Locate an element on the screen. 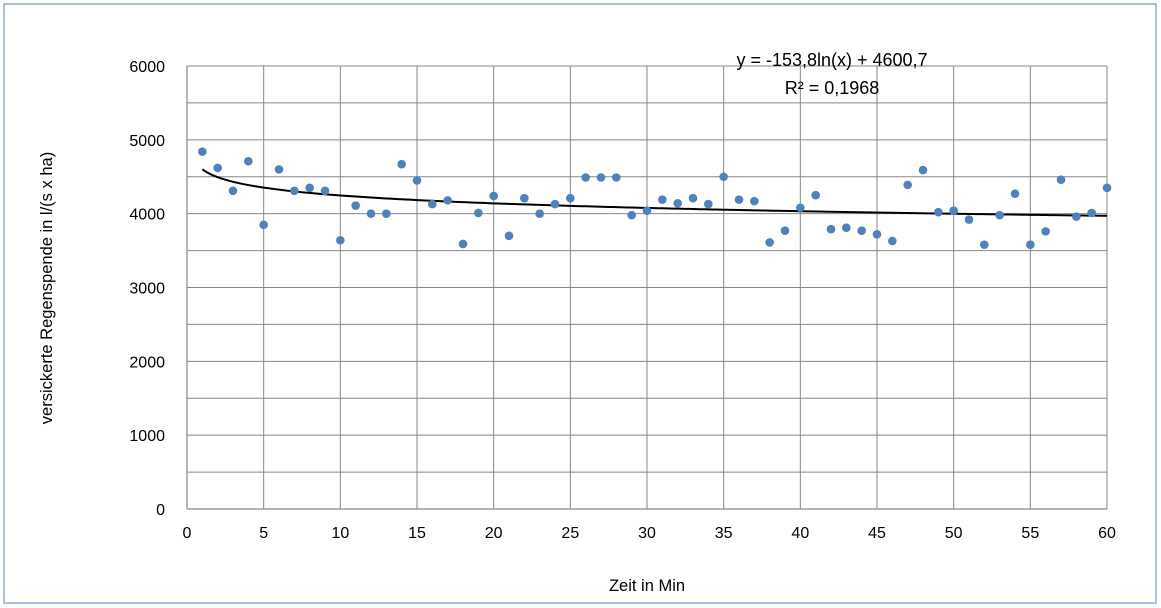 The width and height of the screenshot is (1161, 608). x-tick-label: 30 is located at coordinates (647, 533).